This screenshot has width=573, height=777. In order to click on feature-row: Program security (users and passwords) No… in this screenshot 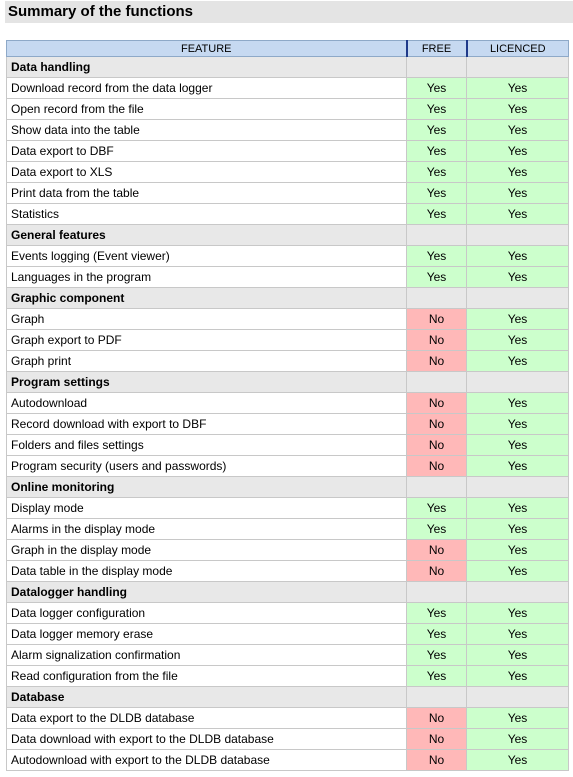, I will do `click(287, 466)`.